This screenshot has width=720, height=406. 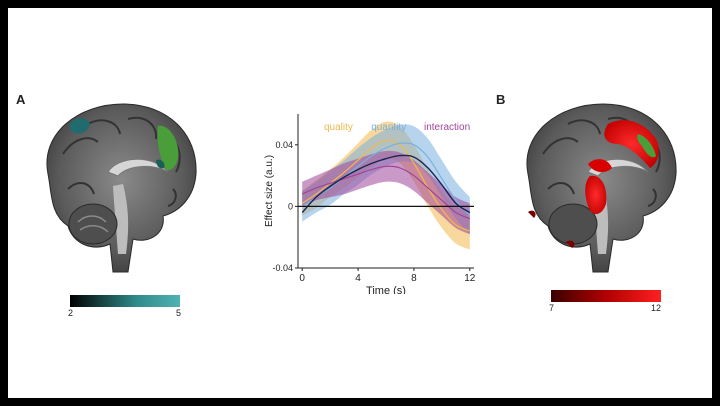 I want to click on band-quantity, so click(x=386, y=179).